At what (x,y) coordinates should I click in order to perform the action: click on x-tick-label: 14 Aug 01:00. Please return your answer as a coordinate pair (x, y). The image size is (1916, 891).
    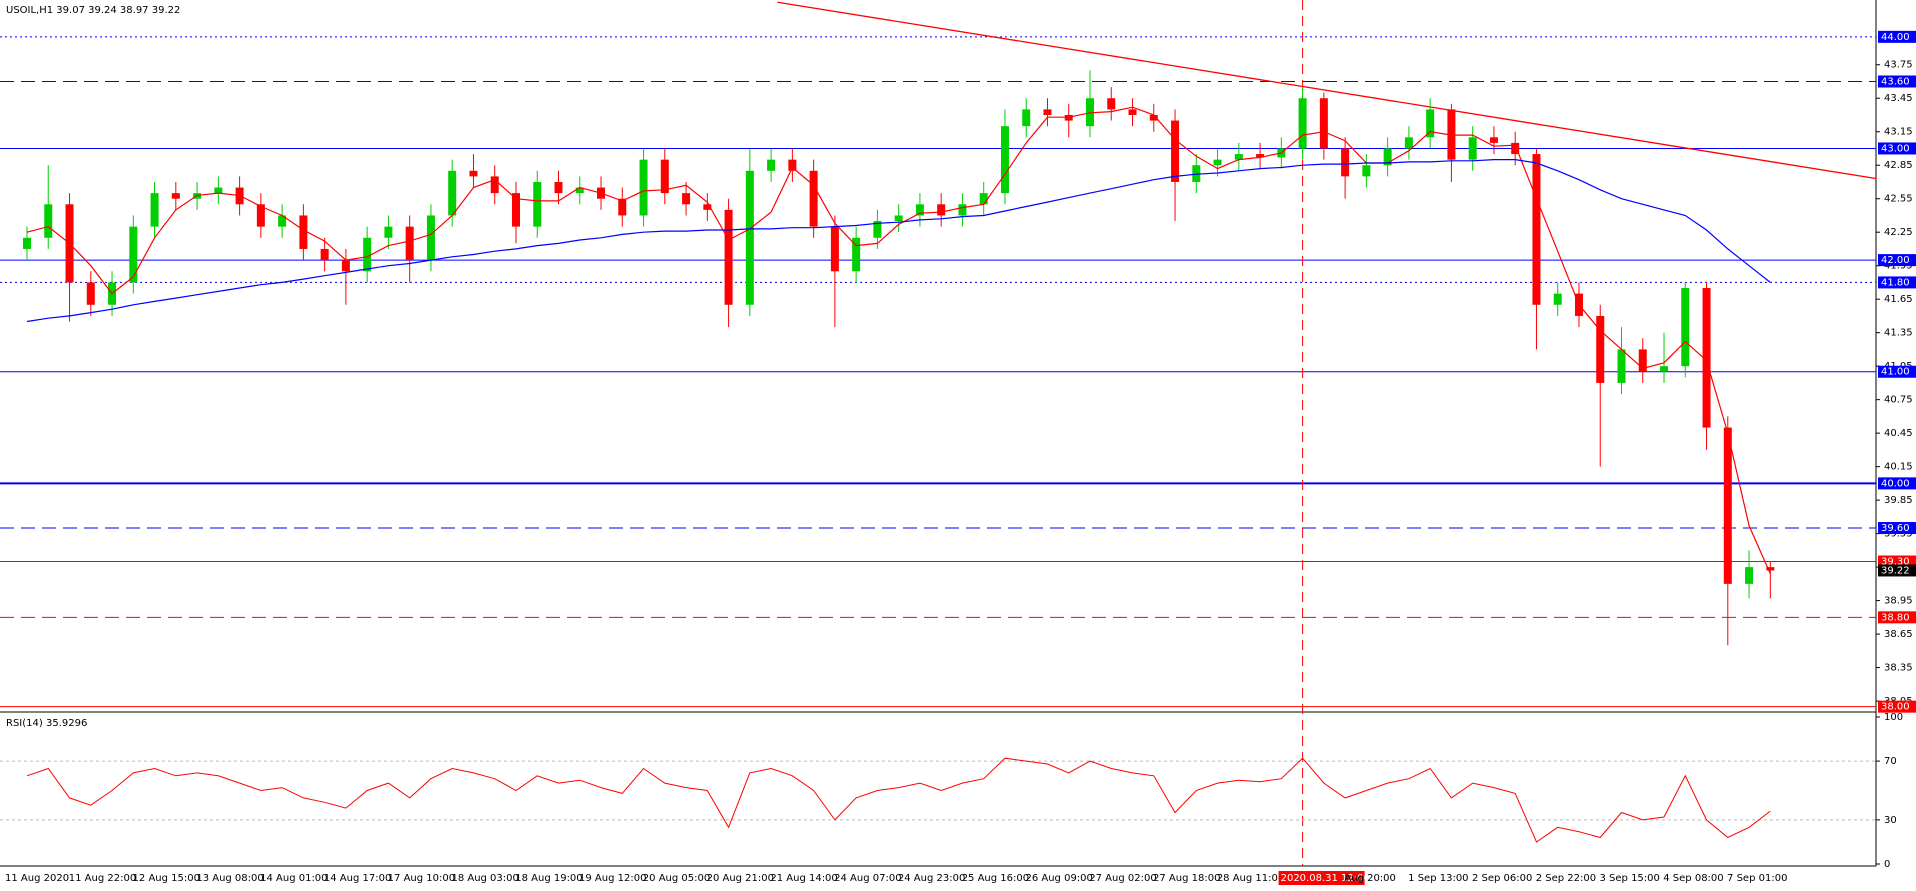
    Looking at the image, I should click on (293, 878).